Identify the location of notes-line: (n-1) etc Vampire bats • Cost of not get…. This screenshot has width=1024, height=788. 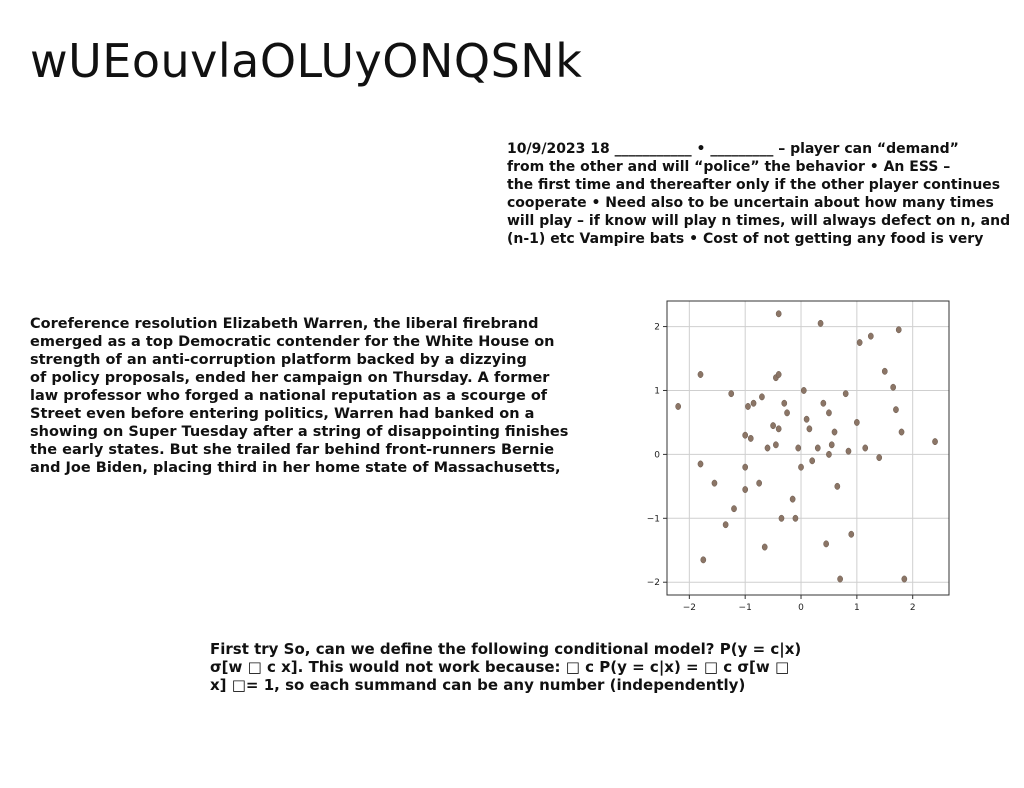
(745, 239).